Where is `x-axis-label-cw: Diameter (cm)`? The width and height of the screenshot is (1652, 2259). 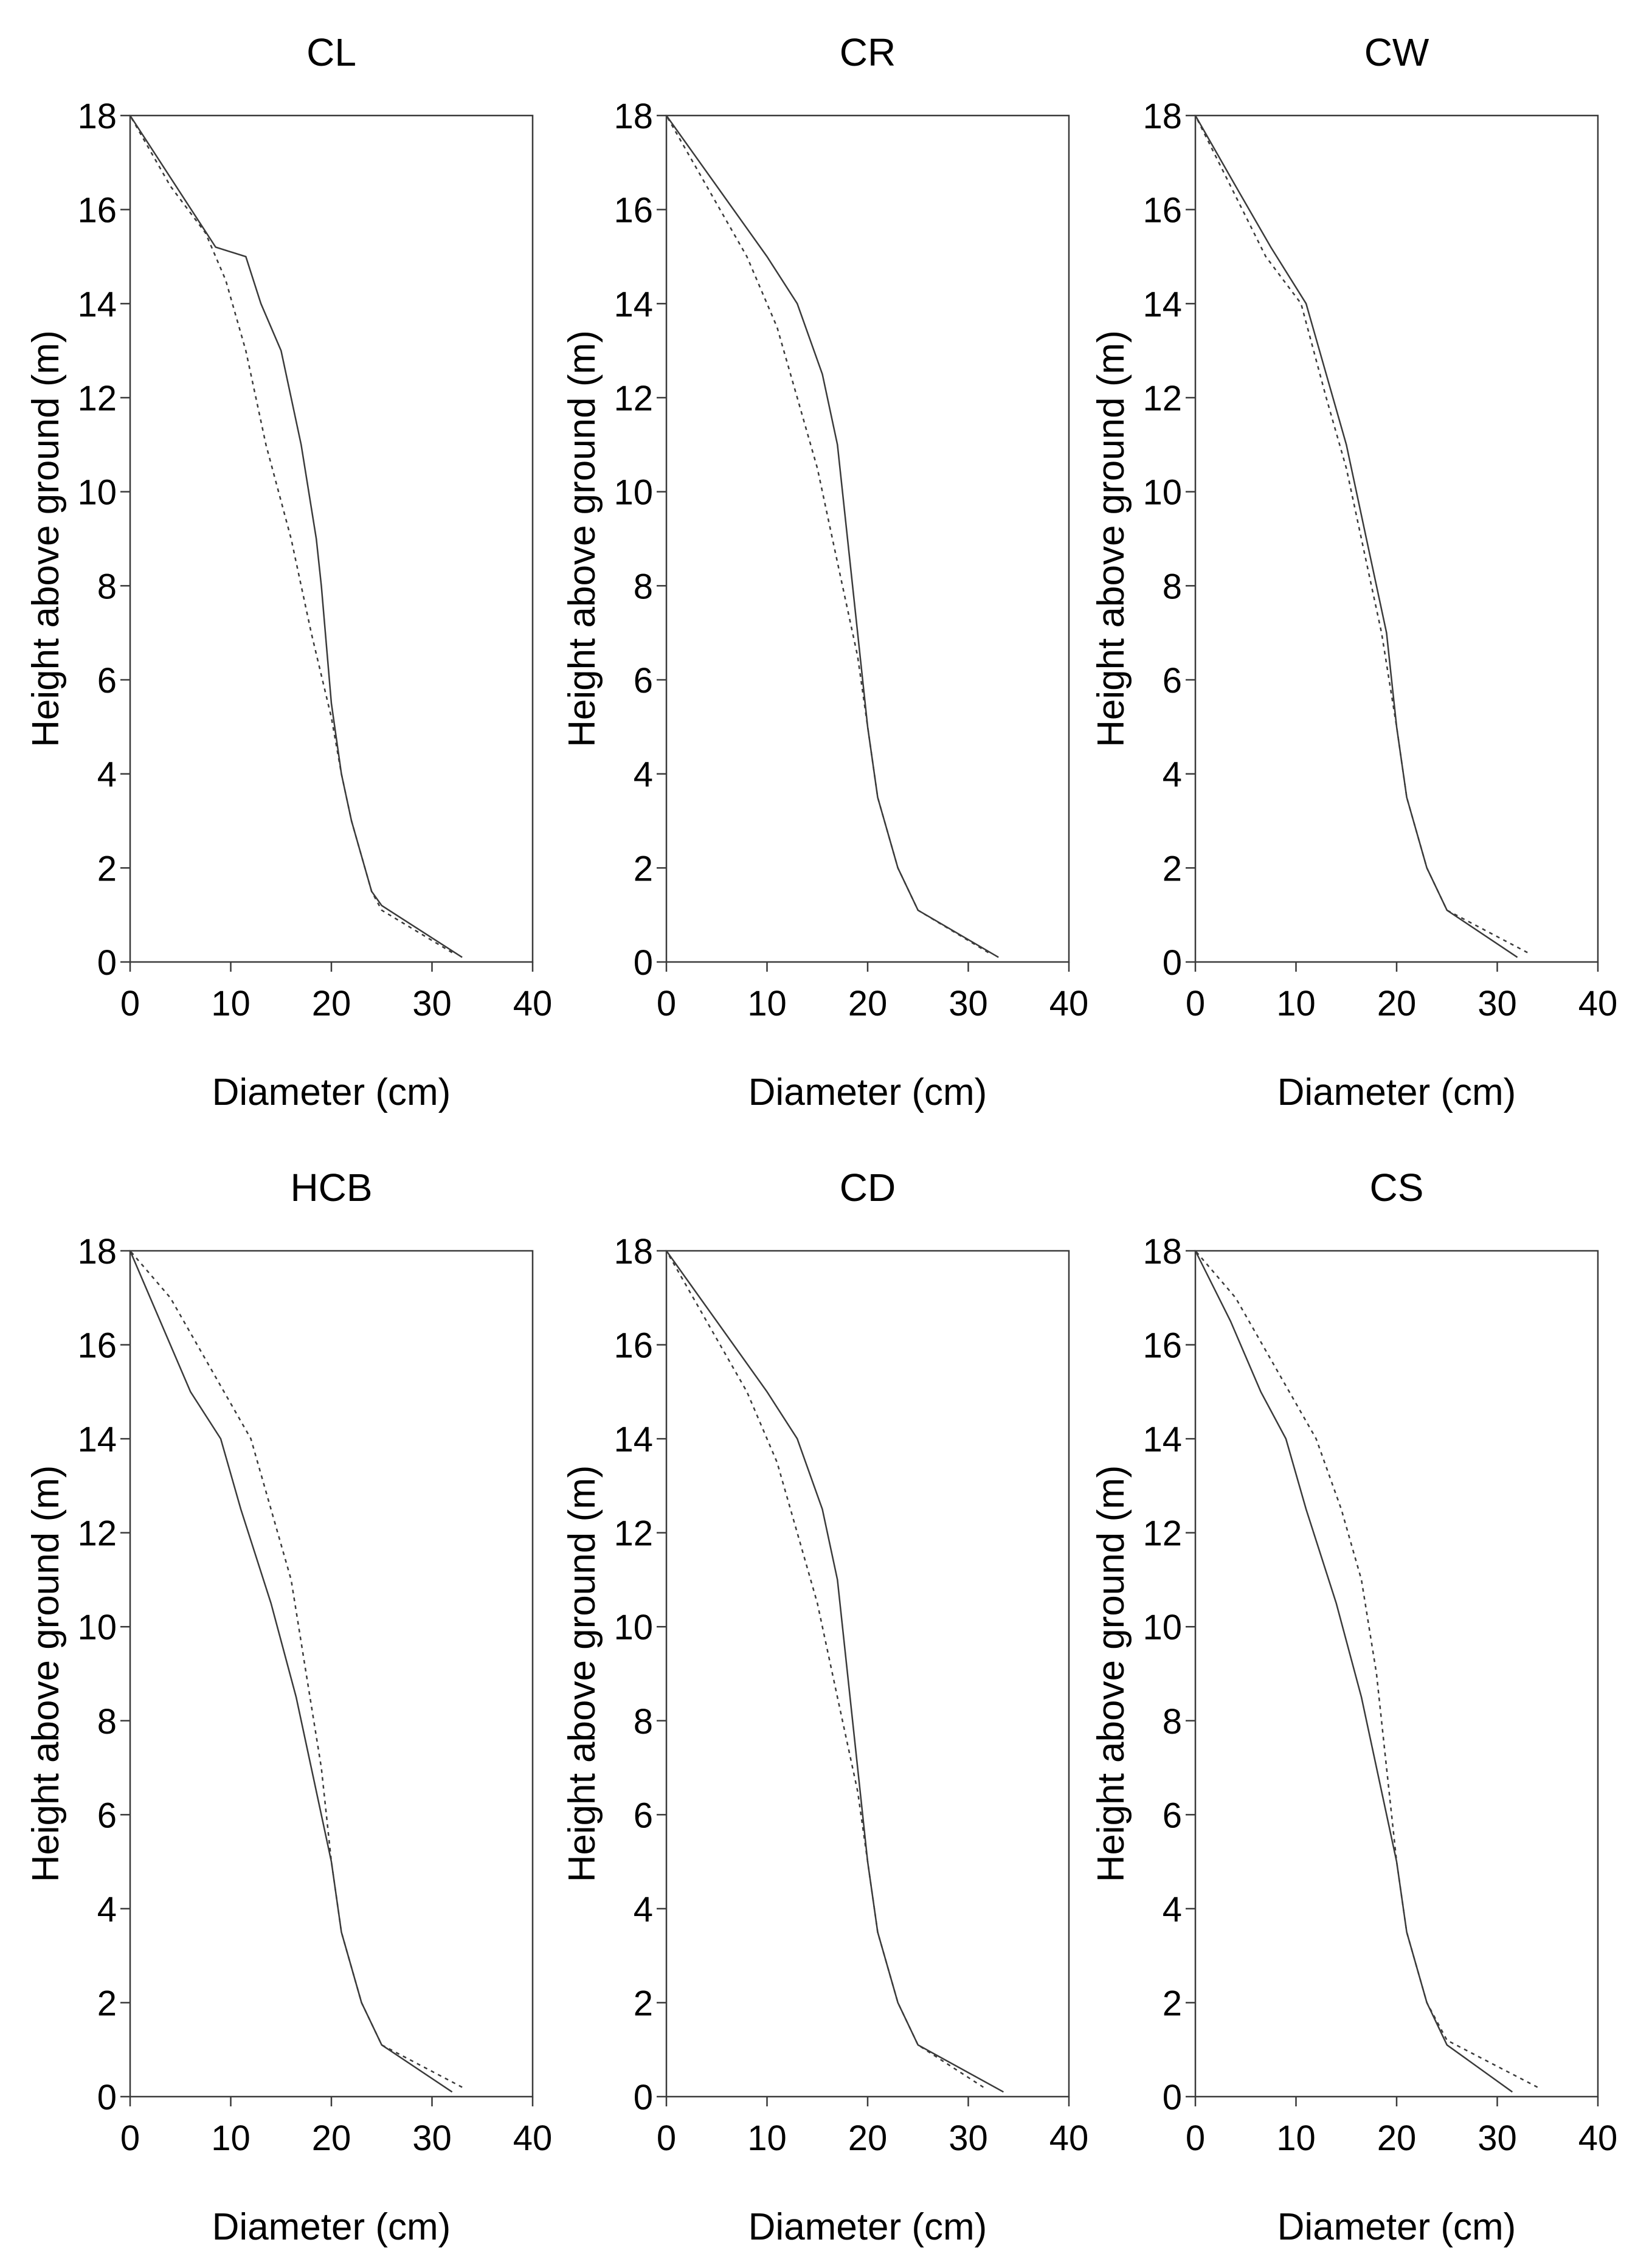
x-axis-label-cw: Diameter (cm) is located at coordinates (1396, 1092).